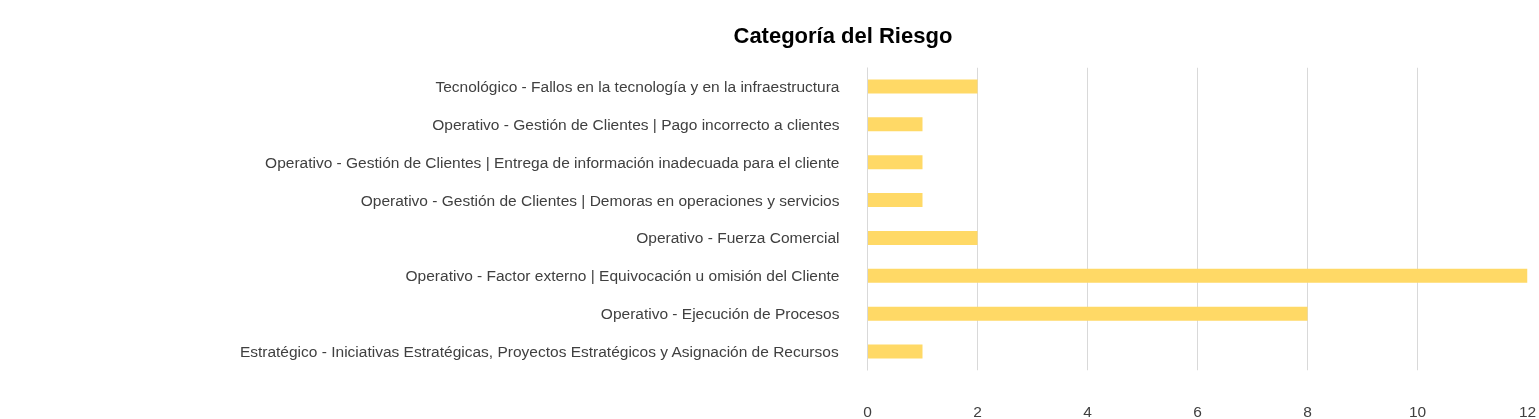  I want to click on x-tick-label: 4, so click(1088, 410).